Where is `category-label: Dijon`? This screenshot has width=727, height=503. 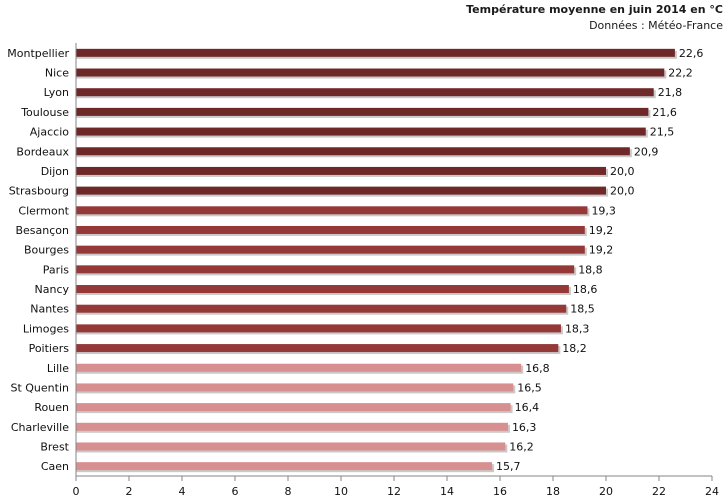 category-label: Dijon is located at coordinates (55, 171).